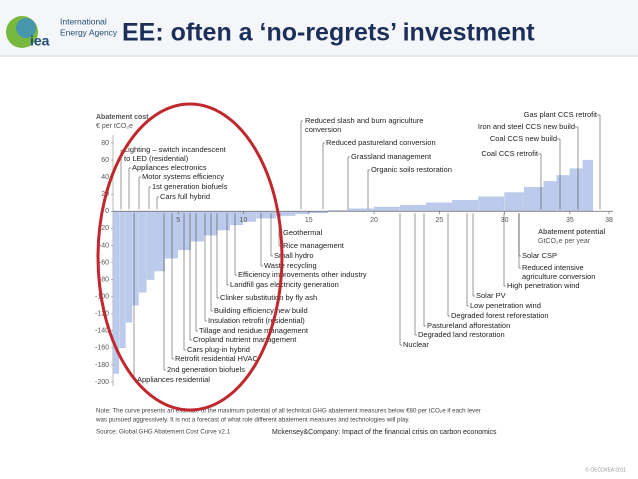 This screenshot has width=638, height=479. I want to click on x-tick-label: 30, so click(505, 220).